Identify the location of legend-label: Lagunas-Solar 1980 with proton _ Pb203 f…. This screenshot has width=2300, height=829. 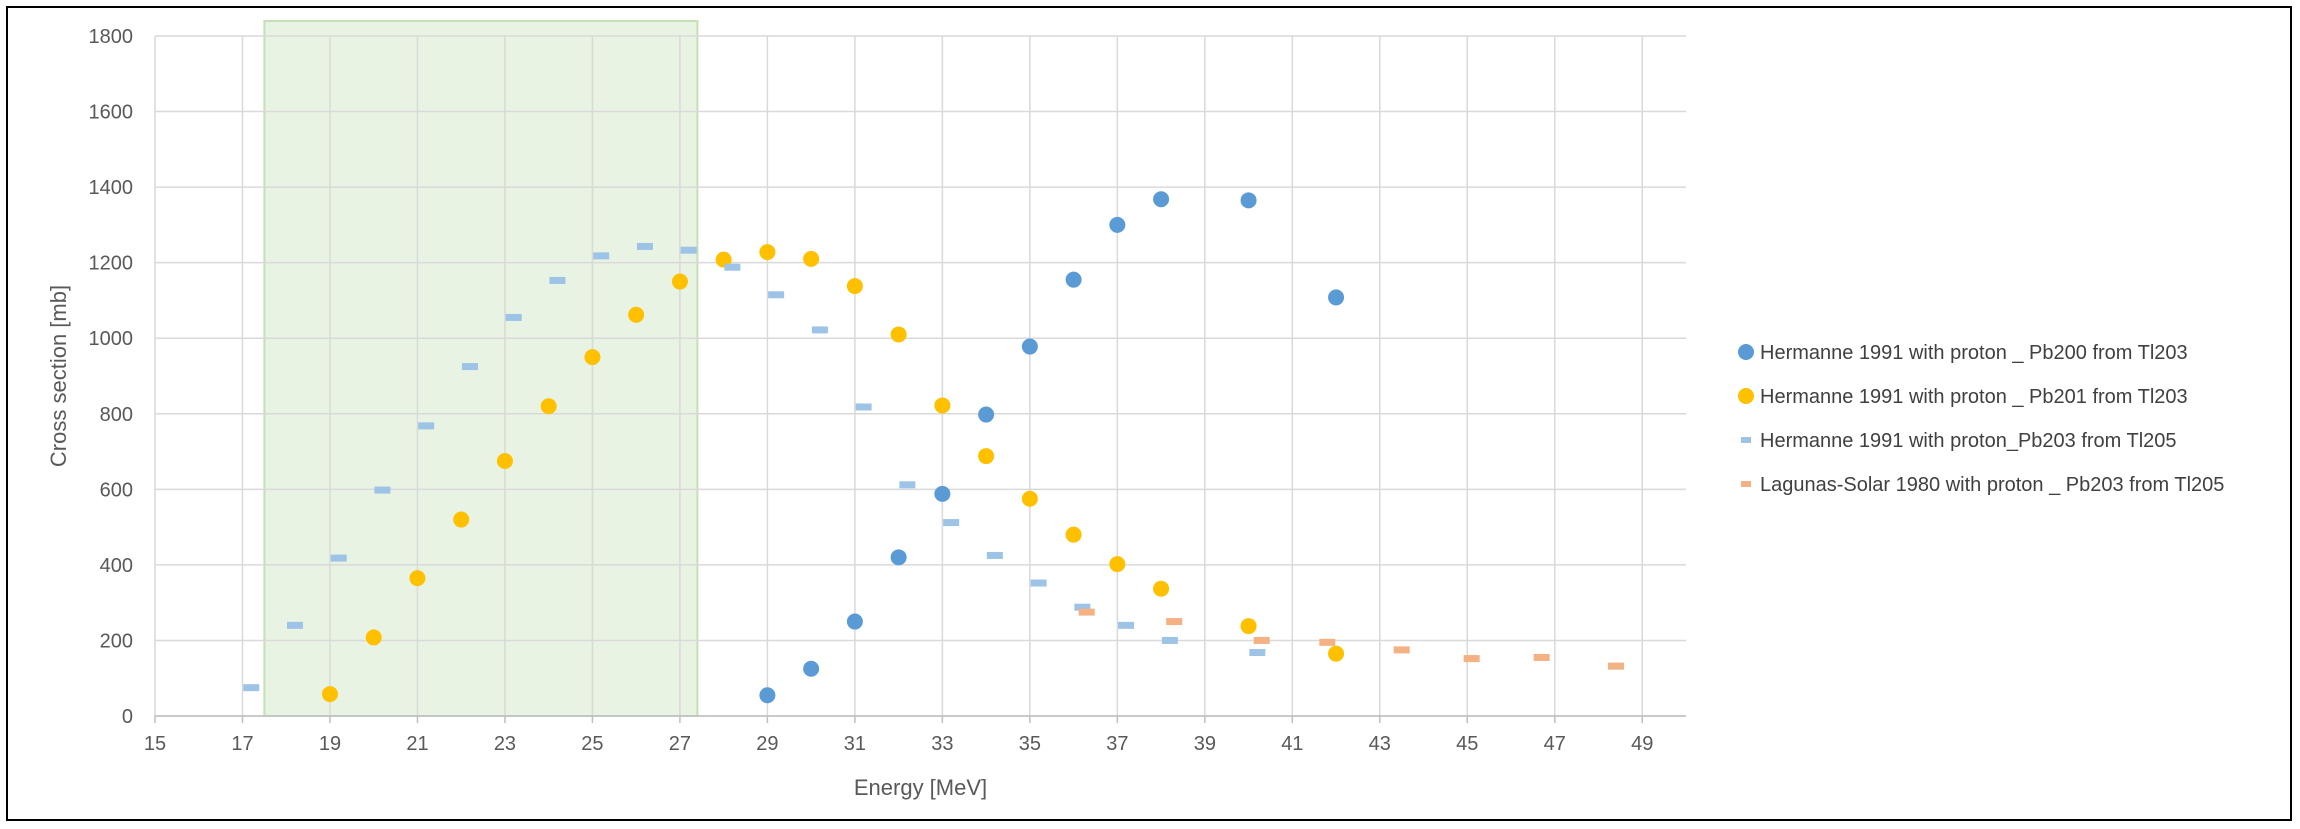
(1992, 485).